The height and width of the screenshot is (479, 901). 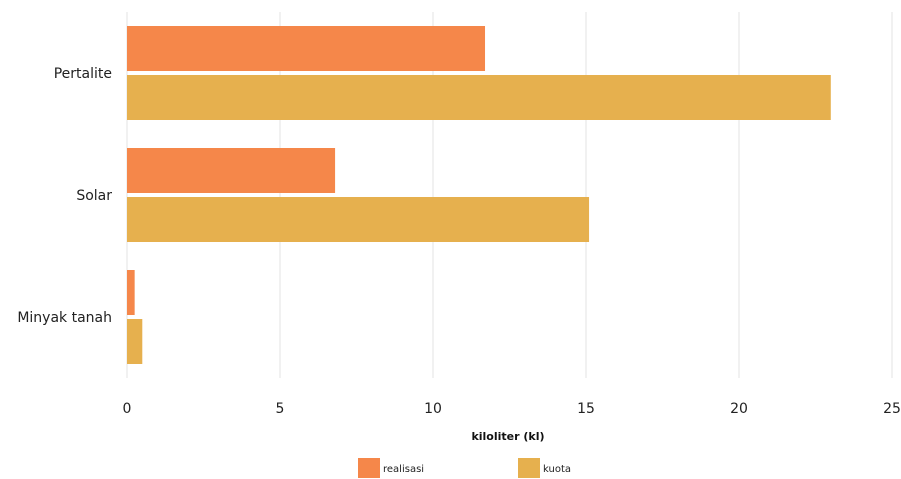 I want to click on x-tick-label: 25, so click(x=892, y=409).